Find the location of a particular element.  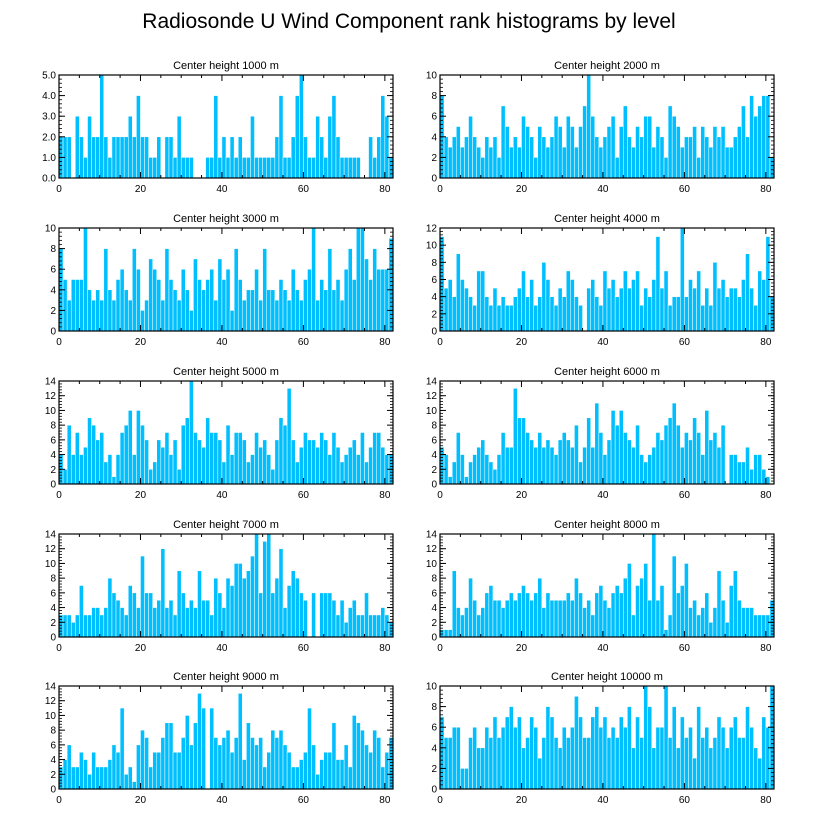

plot-frame is located at coordinates (607, 126).